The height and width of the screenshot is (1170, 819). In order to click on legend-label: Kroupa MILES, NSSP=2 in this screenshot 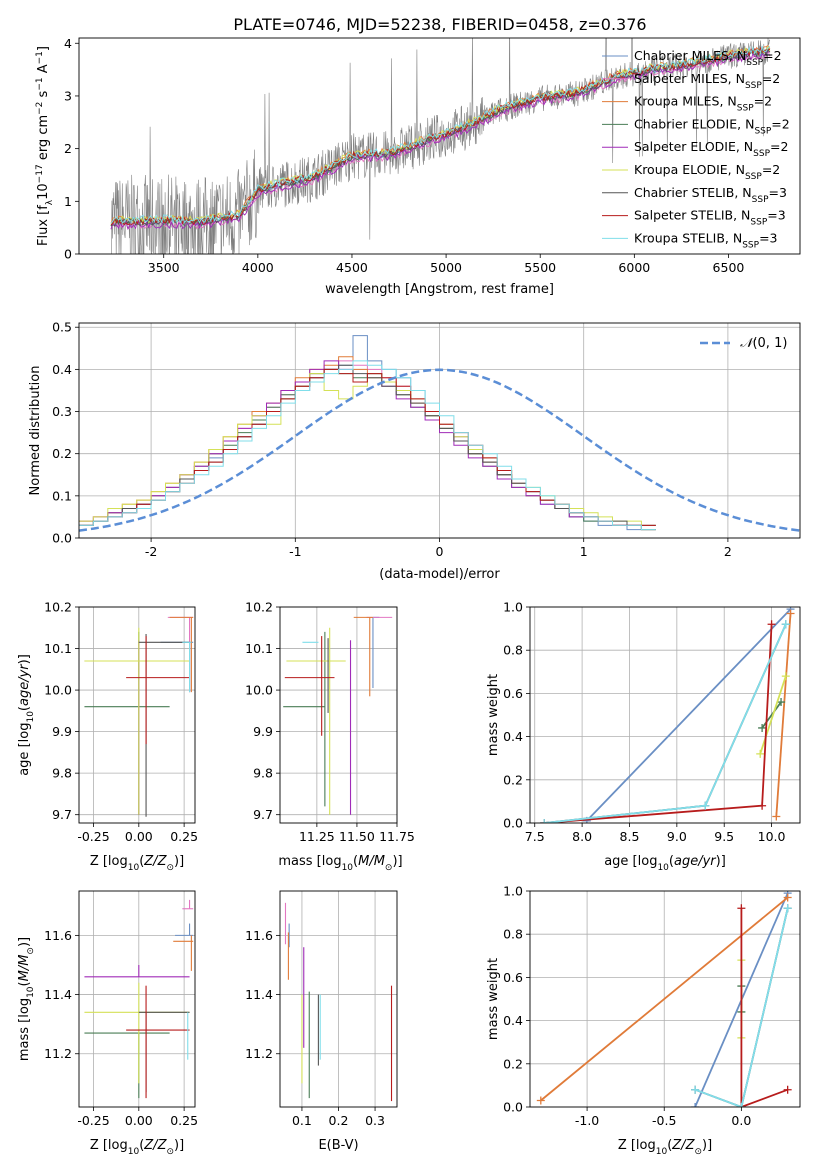, I will do `click(703, 104)`.